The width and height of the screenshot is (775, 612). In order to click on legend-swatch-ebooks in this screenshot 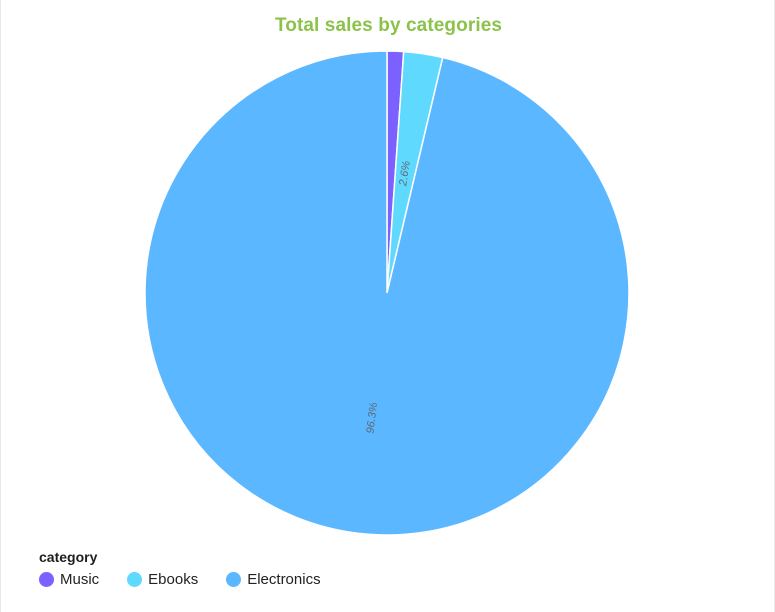, I will do `click(135, 579)`.